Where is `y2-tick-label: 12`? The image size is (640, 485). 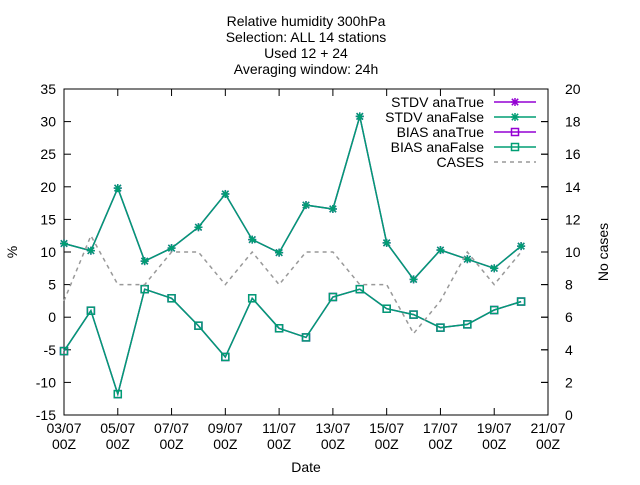
y2-tick-label: 12 is located at coordinates (573, 219).